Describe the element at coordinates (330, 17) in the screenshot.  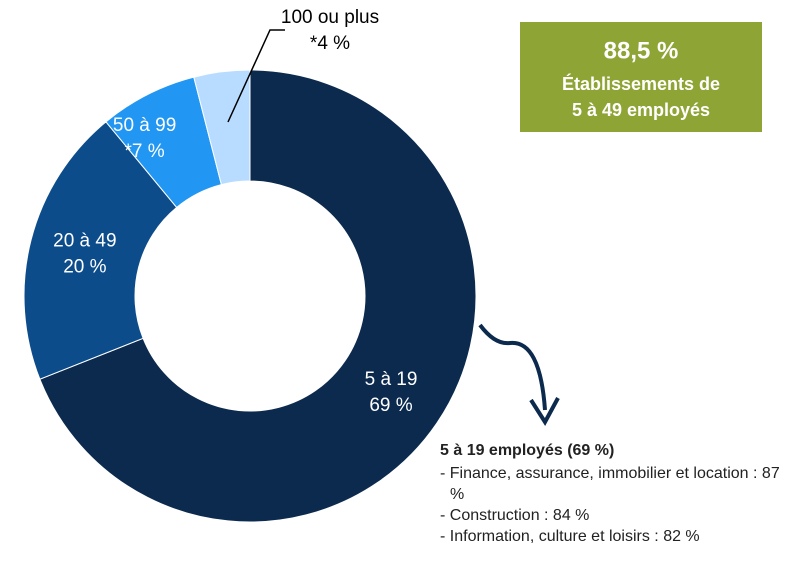
I see `slice-label: 100 ou plus` at that location.